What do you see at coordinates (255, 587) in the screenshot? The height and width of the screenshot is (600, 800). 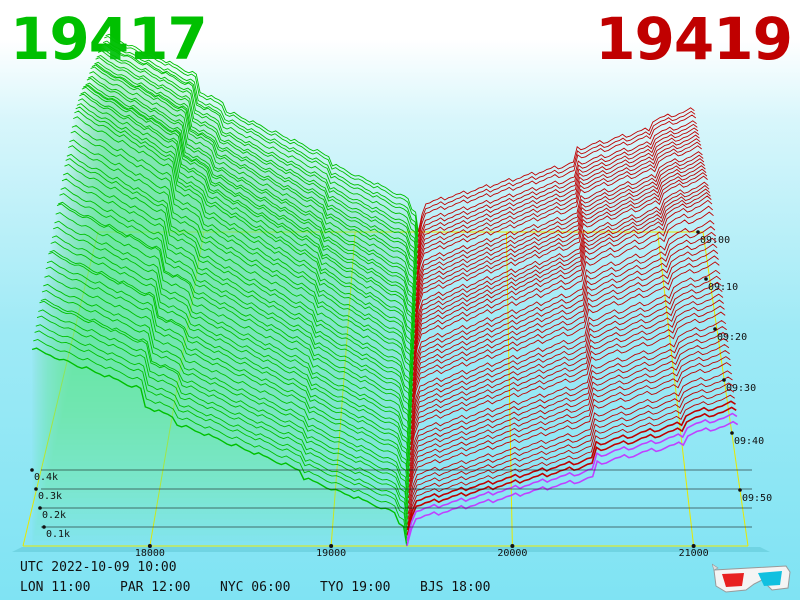 I see `zone-newyork: NYC 06:00` at bounding box center [255, 587].